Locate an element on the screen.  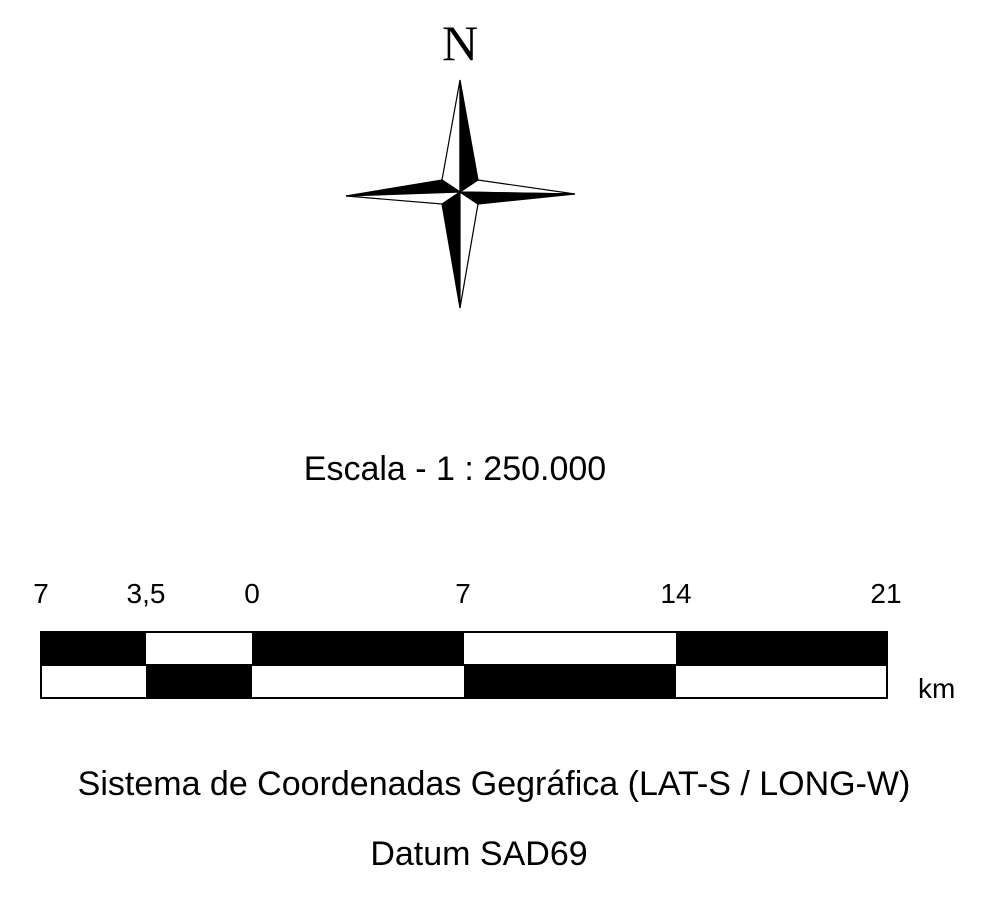
scale-bar is located at coordinates (464, 665).